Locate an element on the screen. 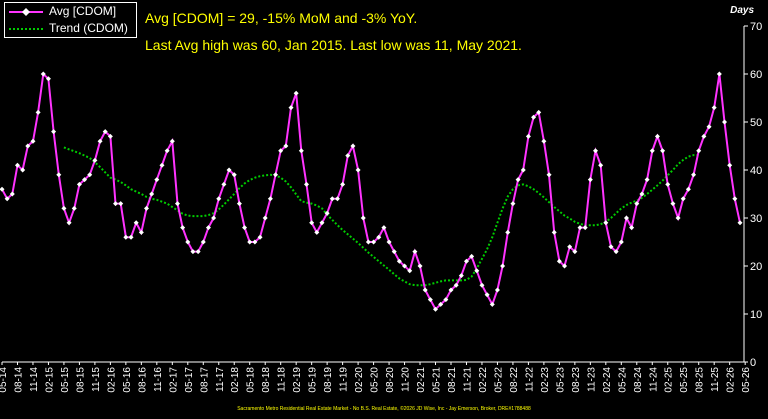 Image resolution: width=768 pixels, height=419 pixels. x-tick-label: 11-17 is located at coordinates (220, 379).